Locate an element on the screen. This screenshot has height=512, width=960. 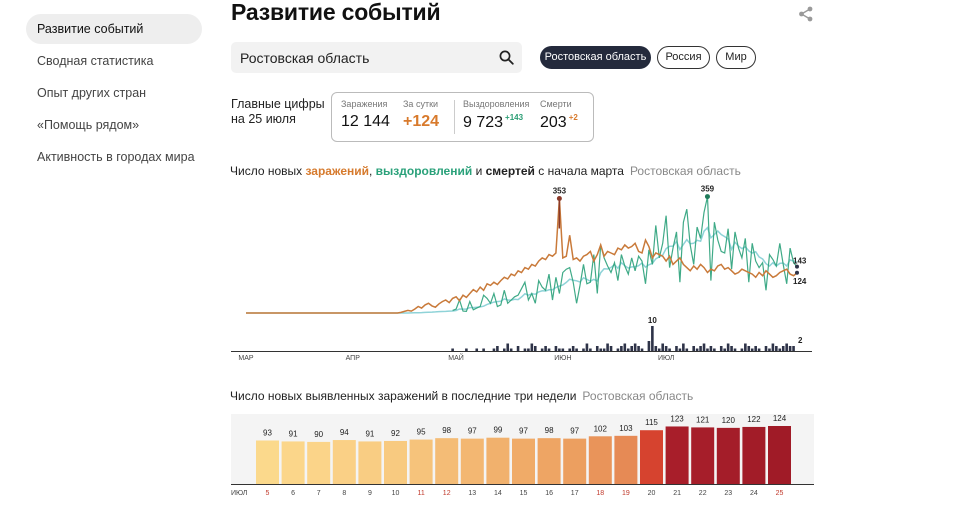
chart1-title-prefix: Число новых is located at coordinates (268, 171).